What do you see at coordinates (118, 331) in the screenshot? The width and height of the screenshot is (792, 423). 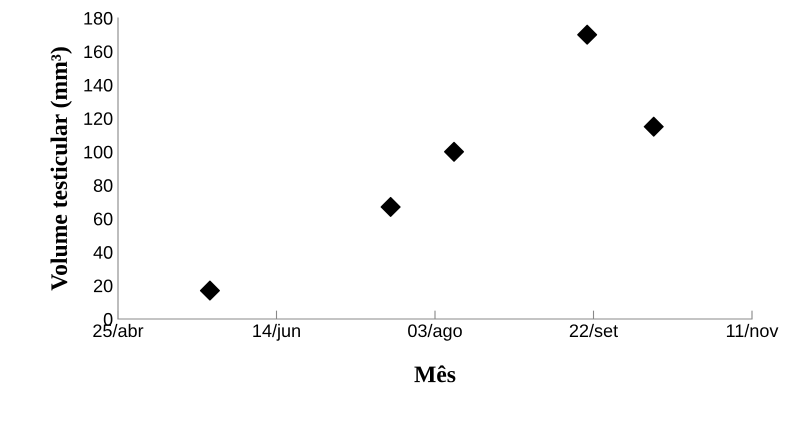 I see `x-tick-label: 25/abr` at bounding box center [118, 331].